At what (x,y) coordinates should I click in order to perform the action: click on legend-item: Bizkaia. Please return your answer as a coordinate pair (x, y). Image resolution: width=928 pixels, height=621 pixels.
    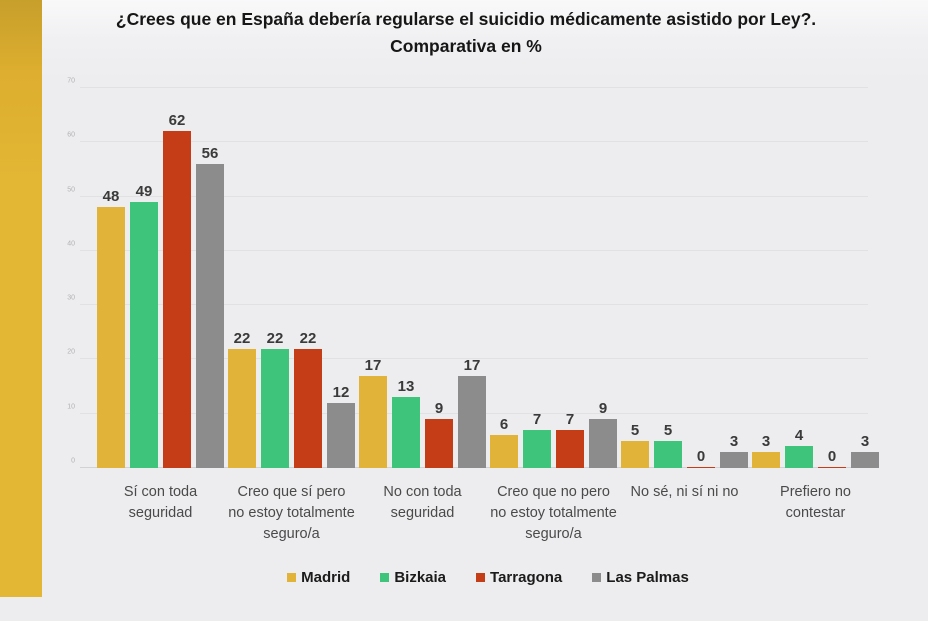
    Looking at the image, I should click on (413, 577).